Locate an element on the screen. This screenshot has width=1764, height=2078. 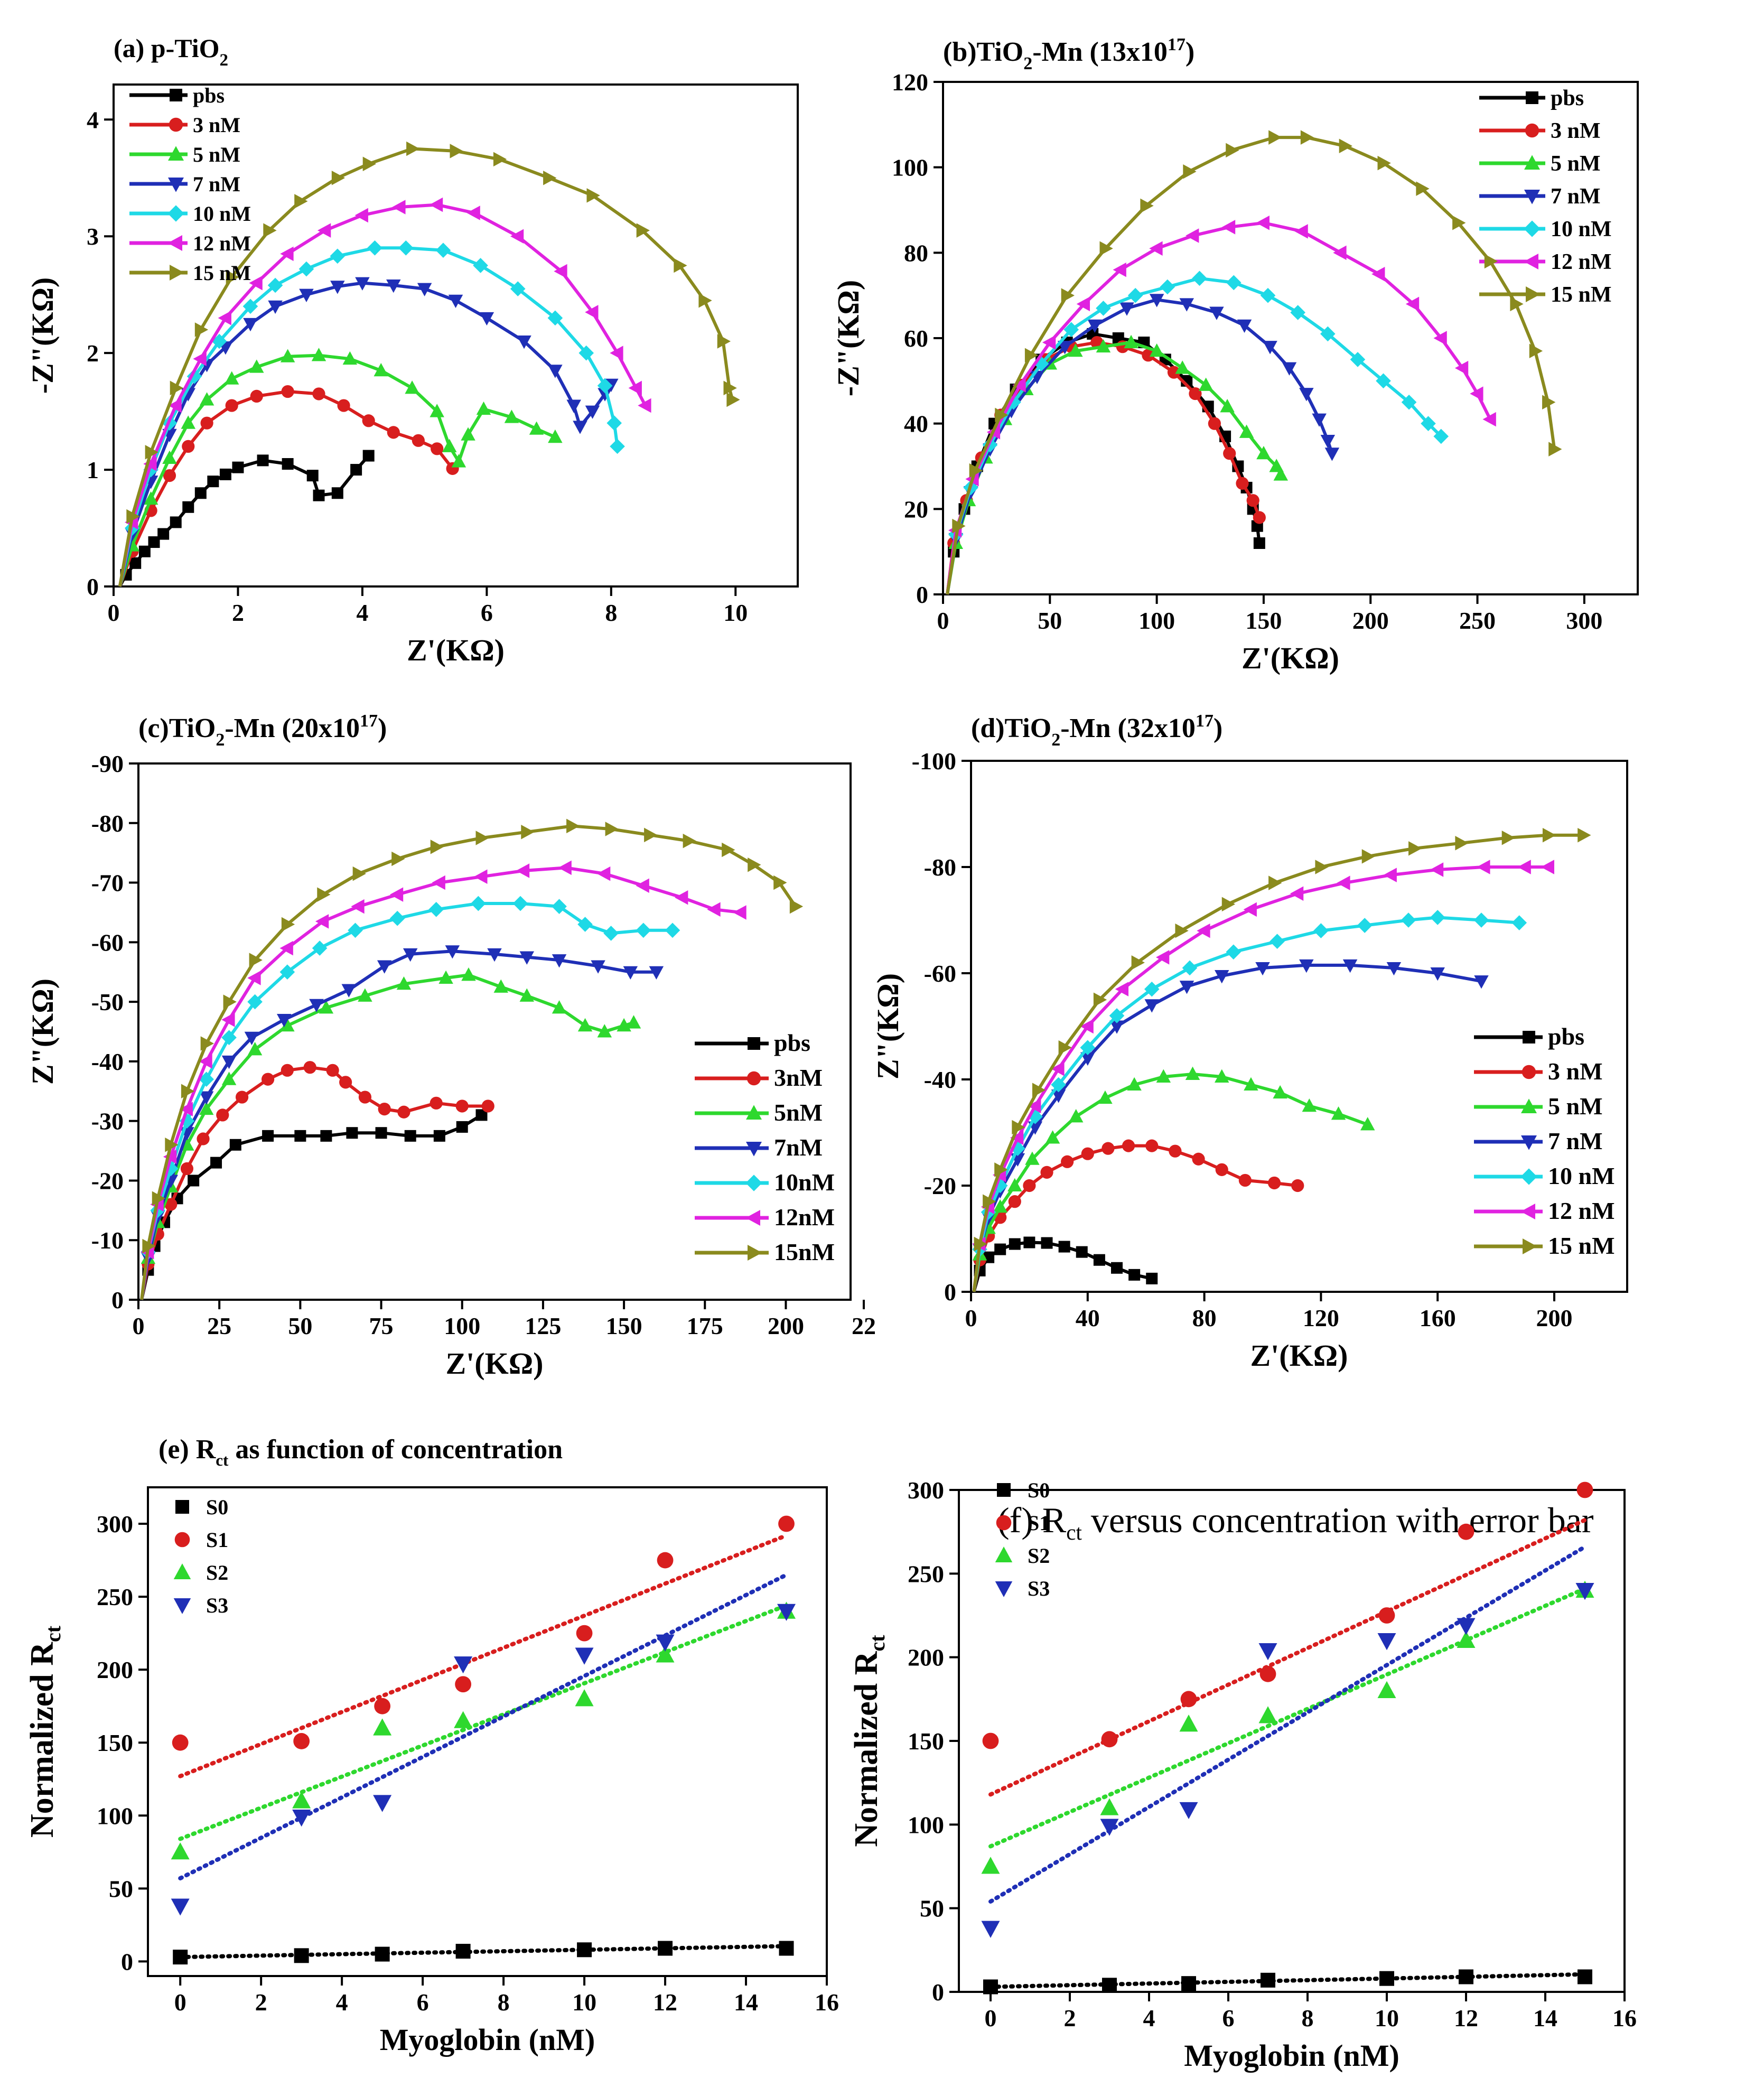
y-axis-label: Normalized Rct is located at coordinates (44, 1731).